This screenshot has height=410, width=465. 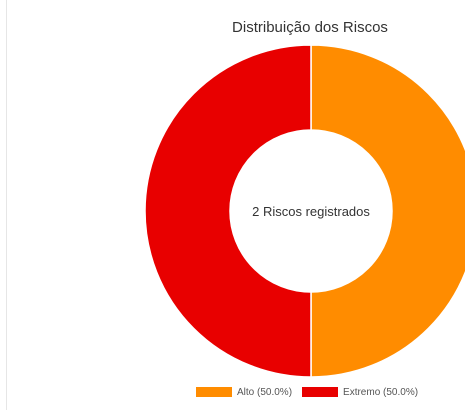 What do you see at coordinates (381, 392) in the screenshot?
I see `legend-label-extremo: Extremo (50.0%)` at bounding box center [381, 392].